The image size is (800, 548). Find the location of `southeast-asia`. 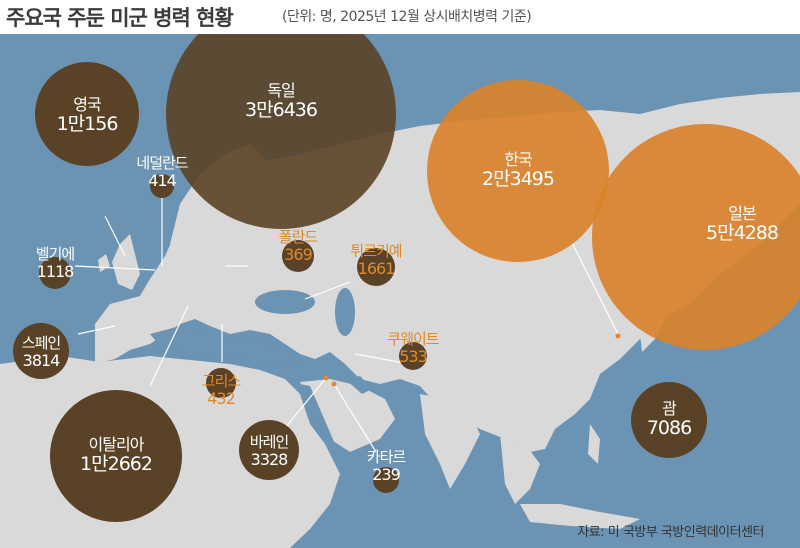

southeast-asia is located at coordinates (520, 469).